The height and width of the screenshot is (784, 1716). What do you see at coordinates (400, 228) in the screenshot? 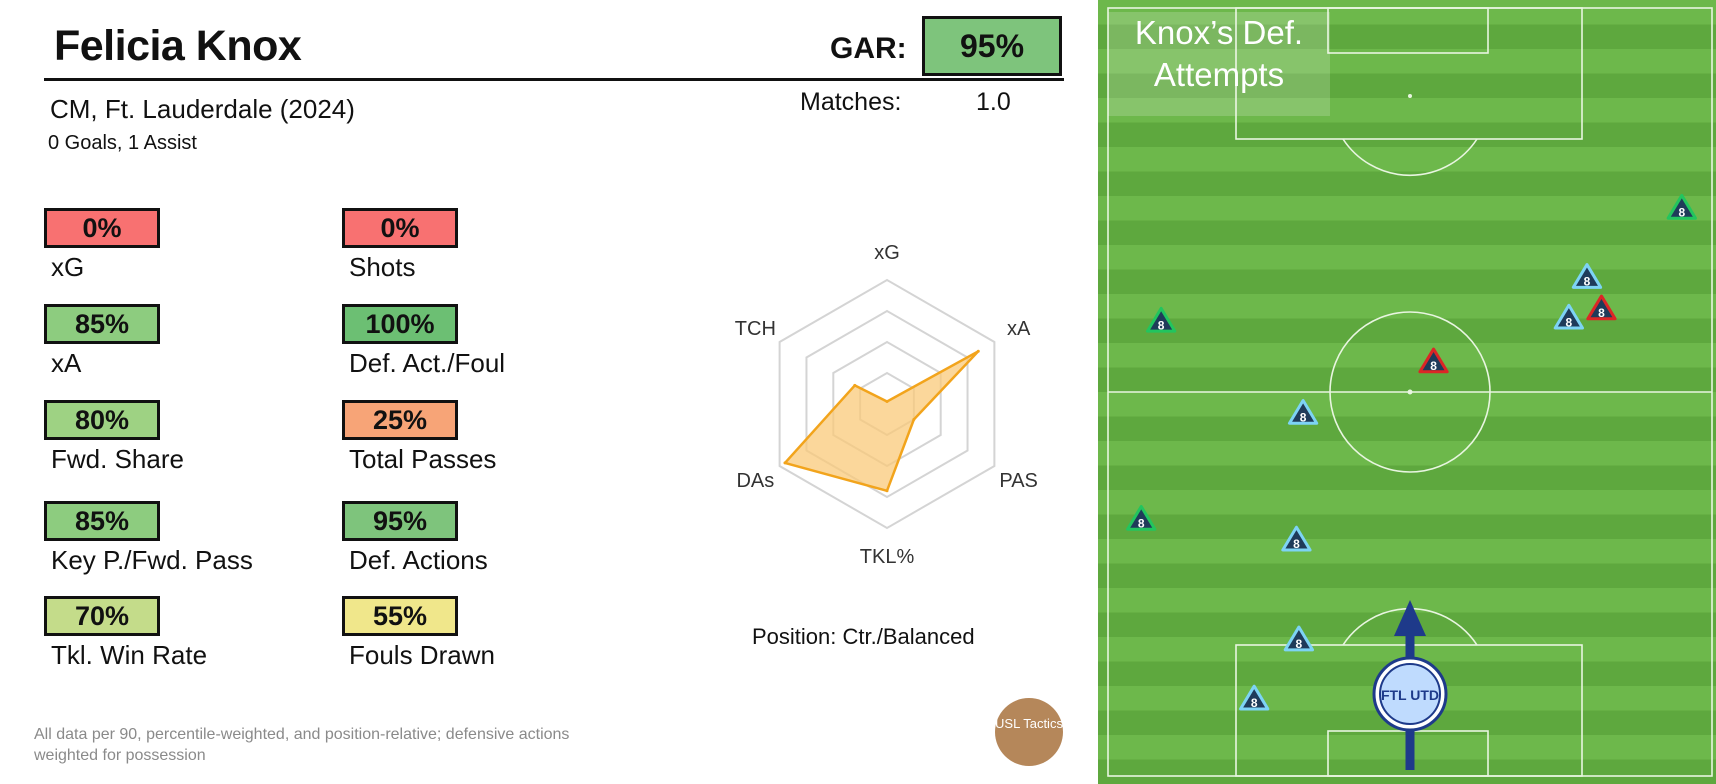
I see `metric-value-1: 0%` at bounding box center [400, 228].